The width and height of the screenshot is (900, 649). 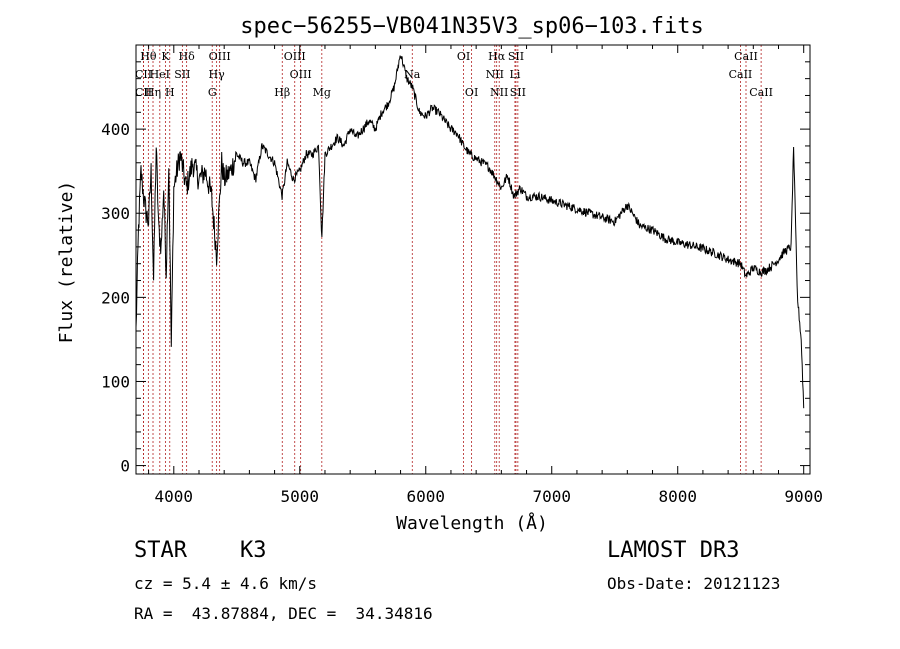 I want to click on spectral-line-label: G, so click(x=212, y=92).